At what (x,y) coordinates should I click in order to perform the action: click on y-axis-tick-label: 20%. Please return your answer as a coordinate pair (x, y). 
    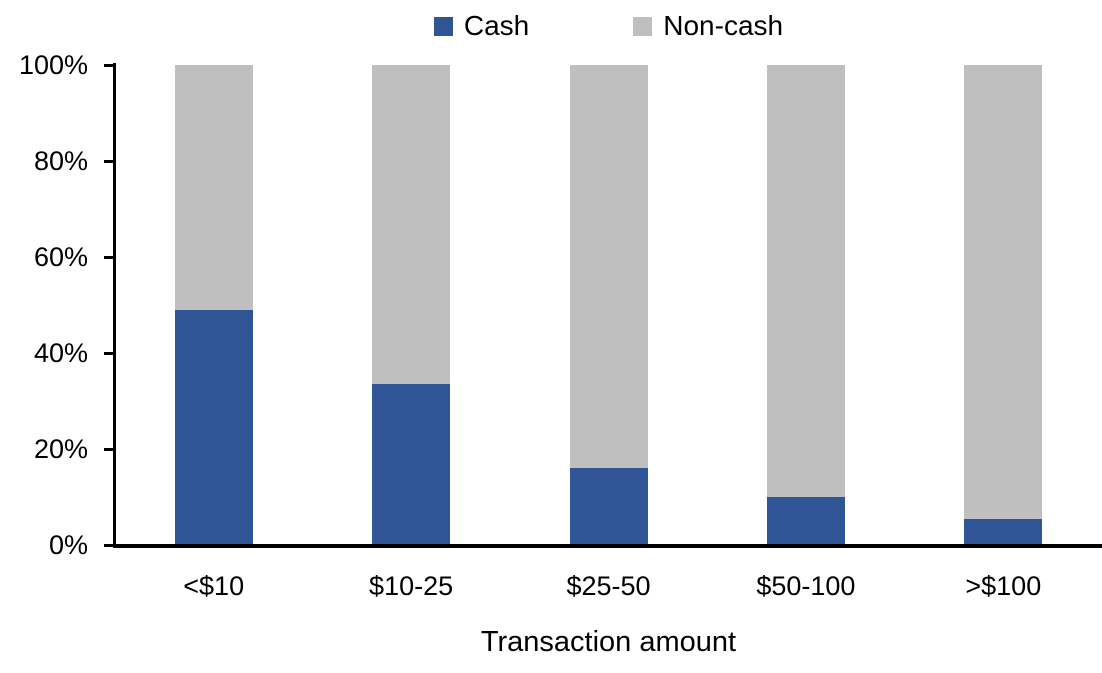
    Looking at the image, I should click on (60, 449).